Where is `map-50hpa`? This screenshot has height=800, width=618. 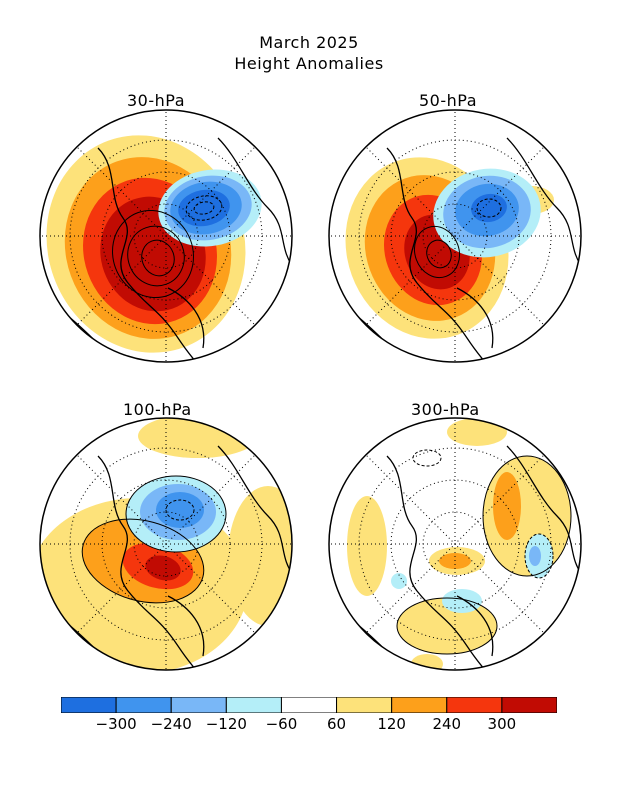 map-50hpa is located at coordinates (455, 236).